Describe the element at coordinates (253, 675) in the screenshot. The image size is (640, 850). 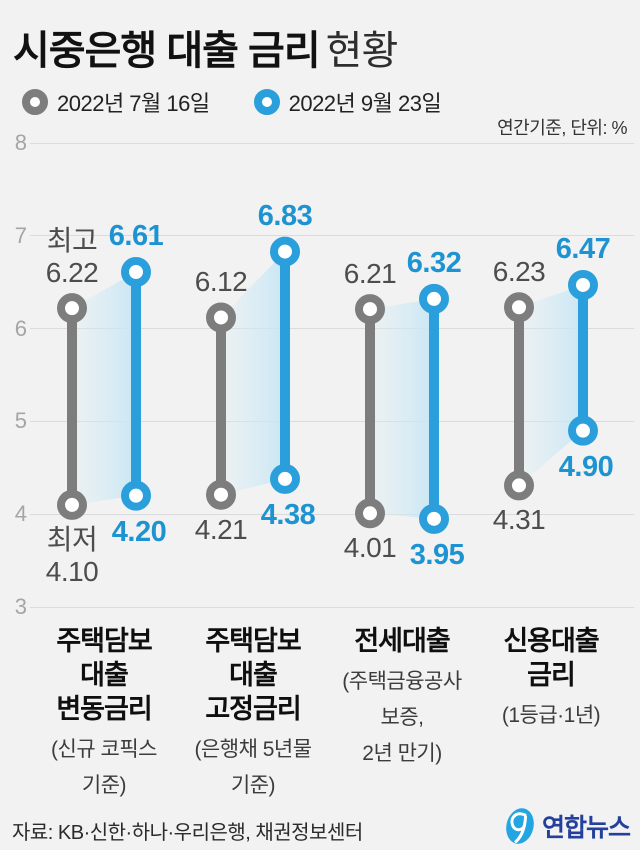
I see `category-name: 주택담보 대출 고정금리` at that location.